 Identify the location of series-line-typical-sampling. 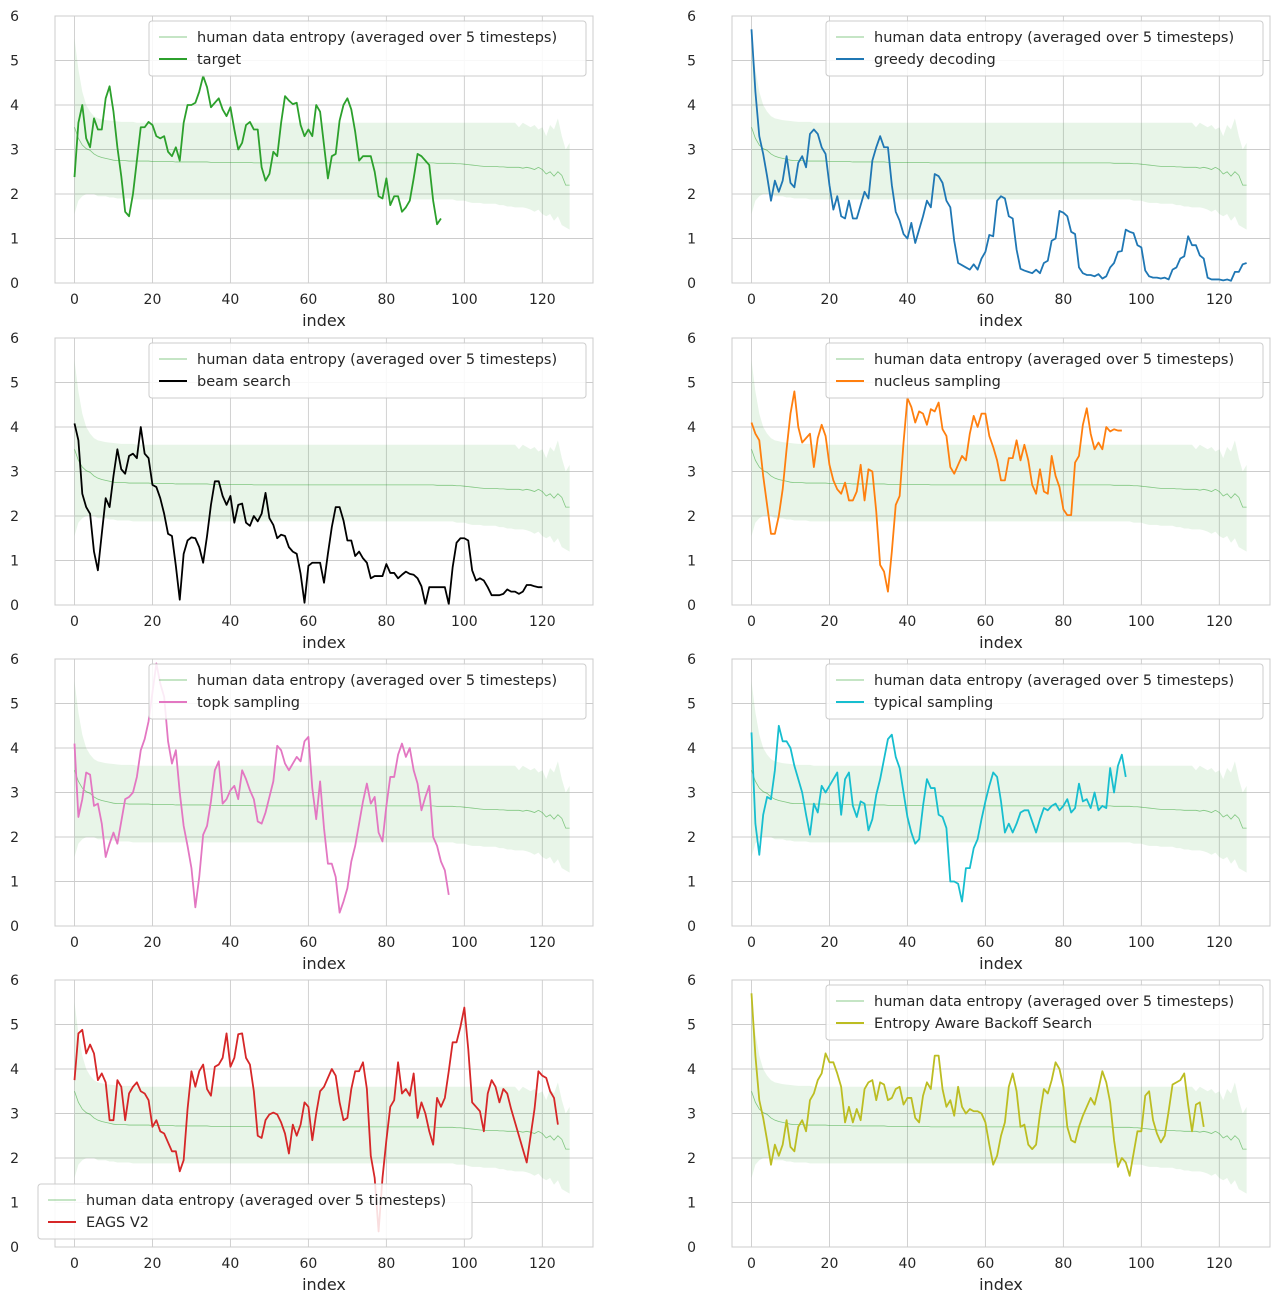
(938, 813).